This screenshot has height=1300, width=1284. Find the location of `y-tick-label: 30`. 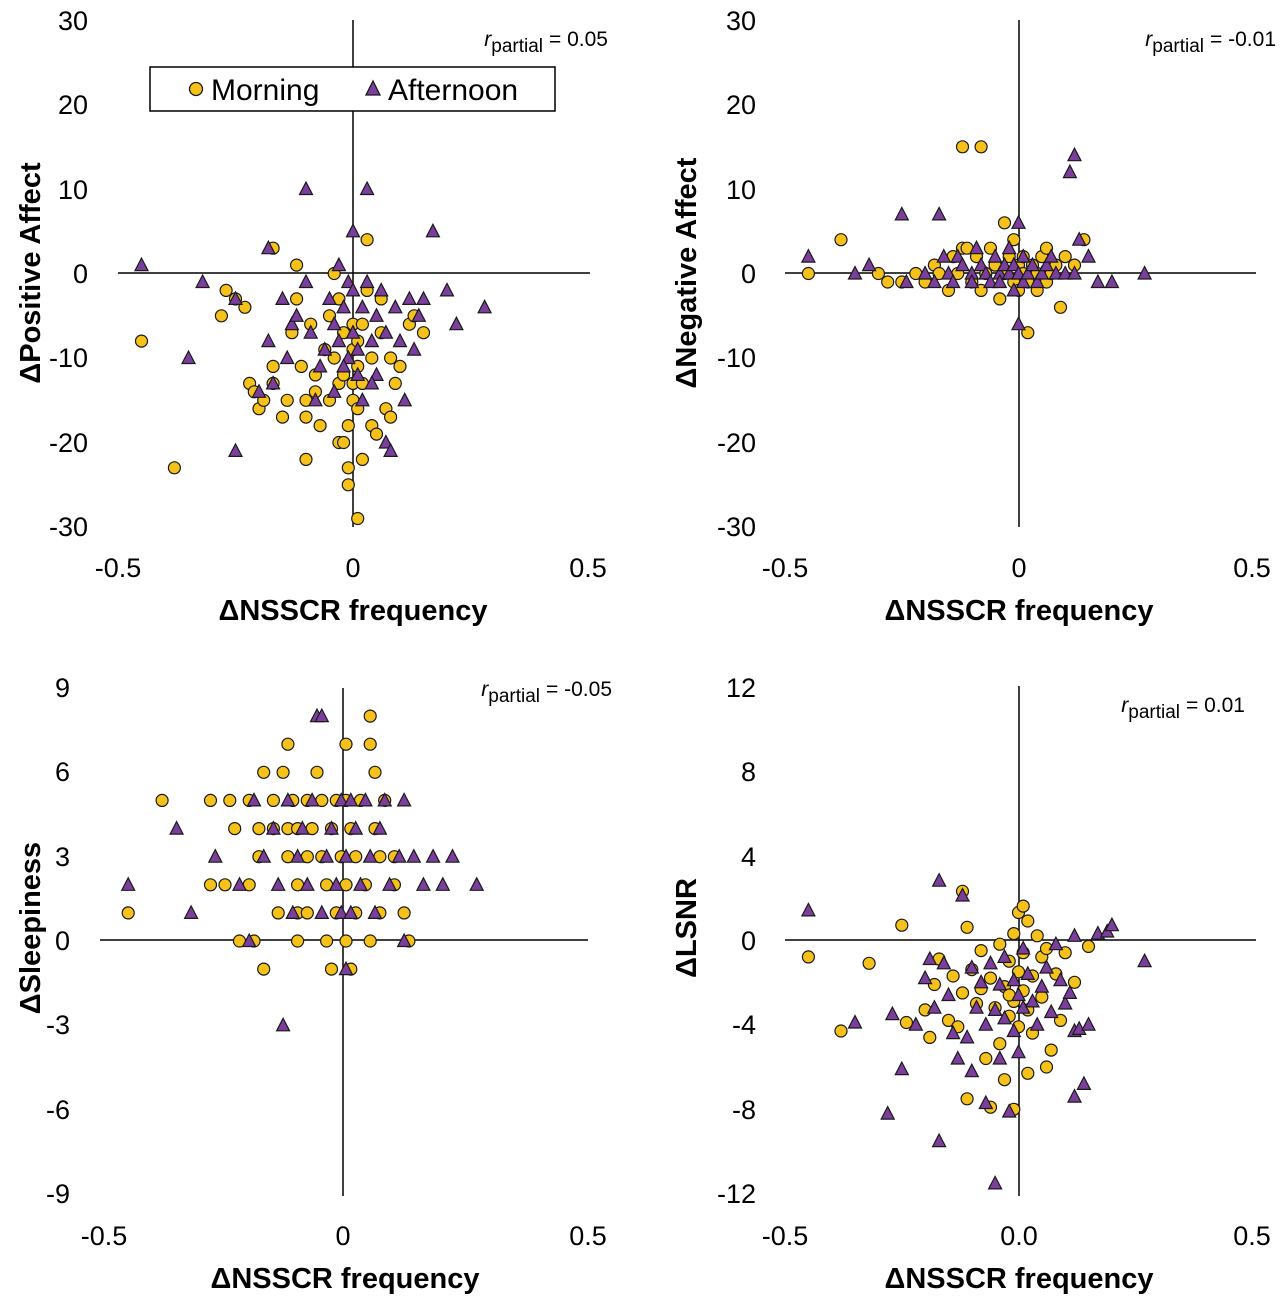

y-tick-label: 30 is located at coordinates (741, 21).